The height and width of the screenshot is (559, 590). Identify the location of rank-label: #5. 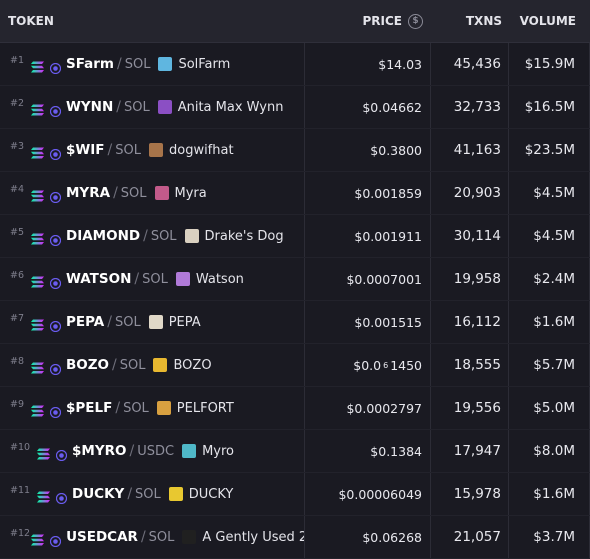
(17, 232).